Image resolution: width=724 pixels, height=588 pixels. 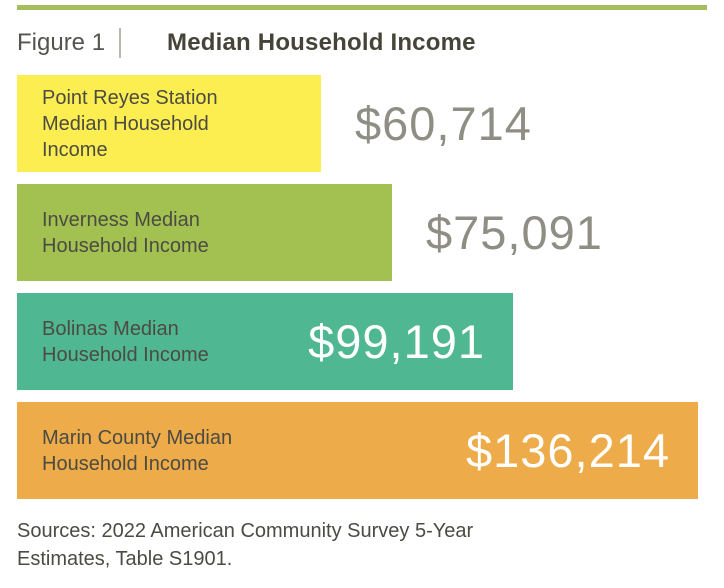 I want to click on figure-number-label: Figure 1, so click(x=61, y=42).